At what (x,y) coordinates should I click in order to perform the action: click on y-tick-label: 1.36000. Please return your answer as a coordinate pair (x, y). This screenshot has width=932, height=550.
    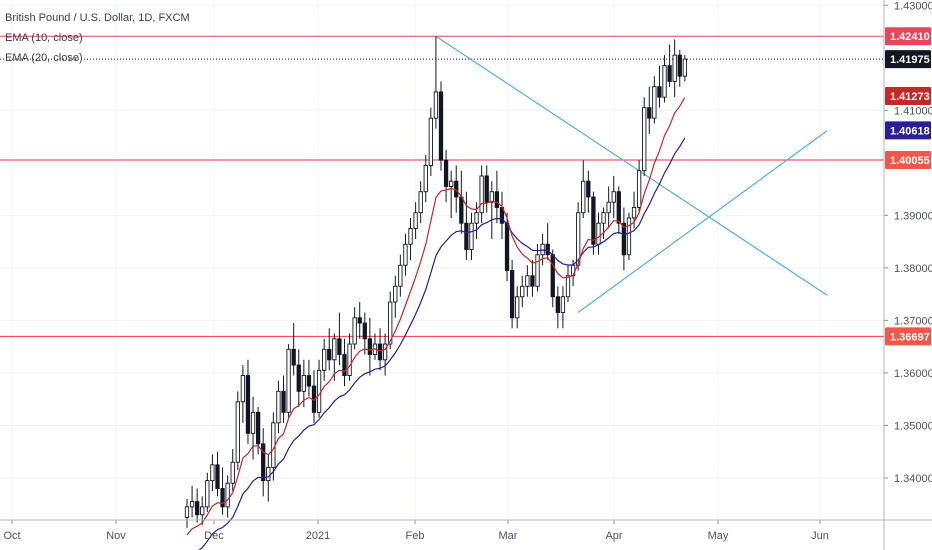
    Looking at the image, I should click on (913, 374).